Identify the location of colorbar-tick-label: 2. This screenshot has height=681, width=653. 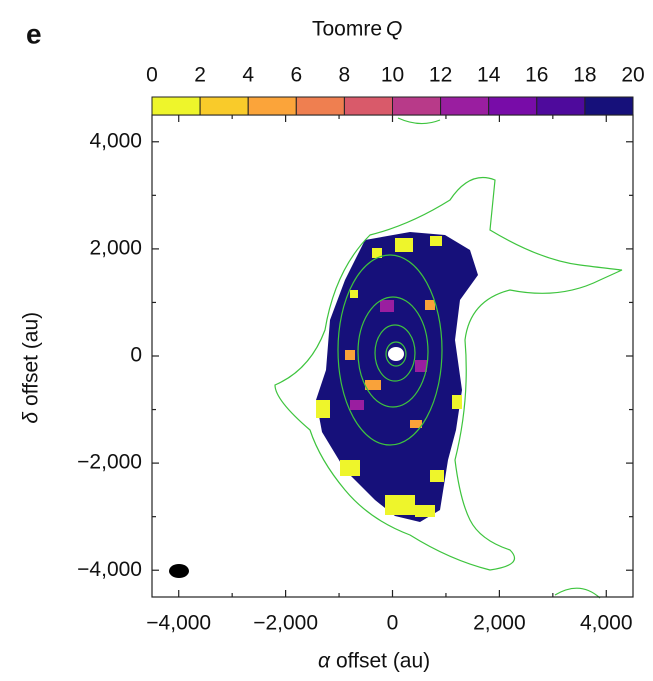
(200, 75).